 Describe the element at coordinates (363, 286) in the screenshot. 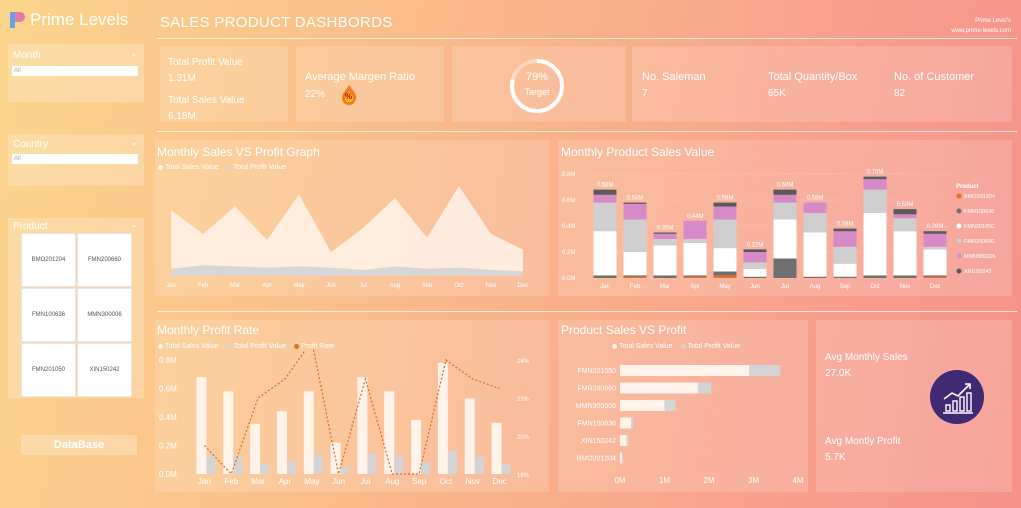

I see `x-tick-label: Jul` at that location.